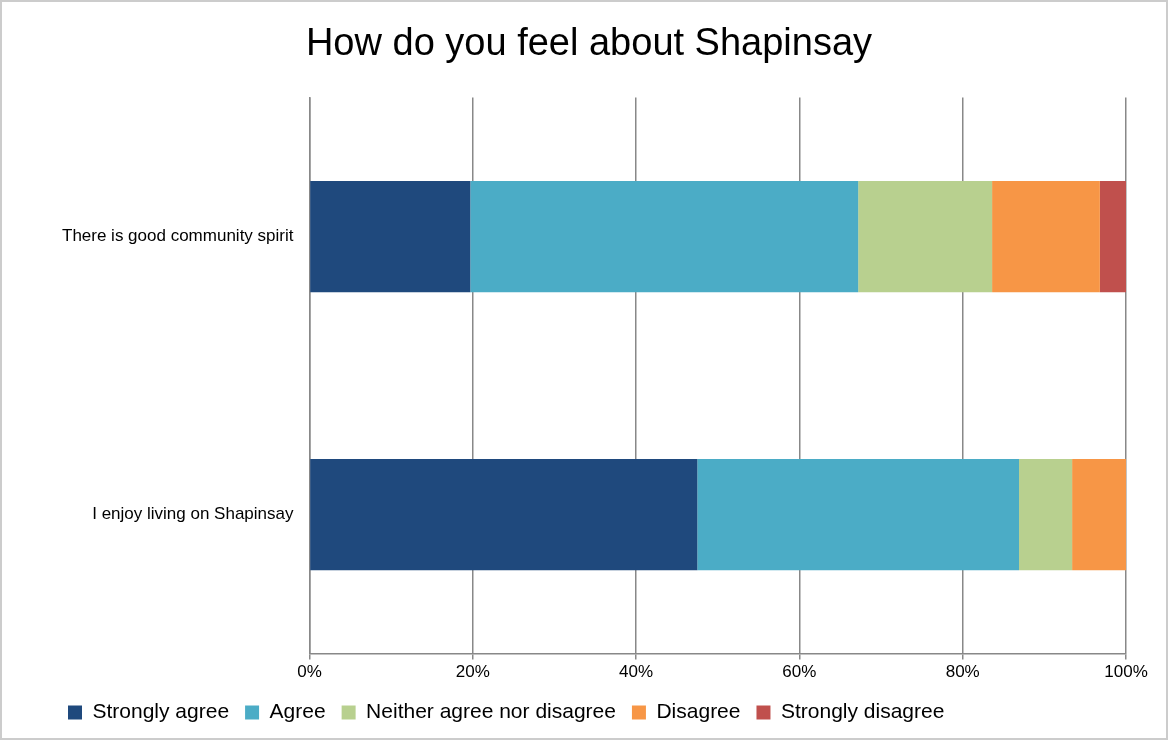 This screenshot has height=740, width=1168. I want to click on legend-label: Disagree, so click(698, 711).